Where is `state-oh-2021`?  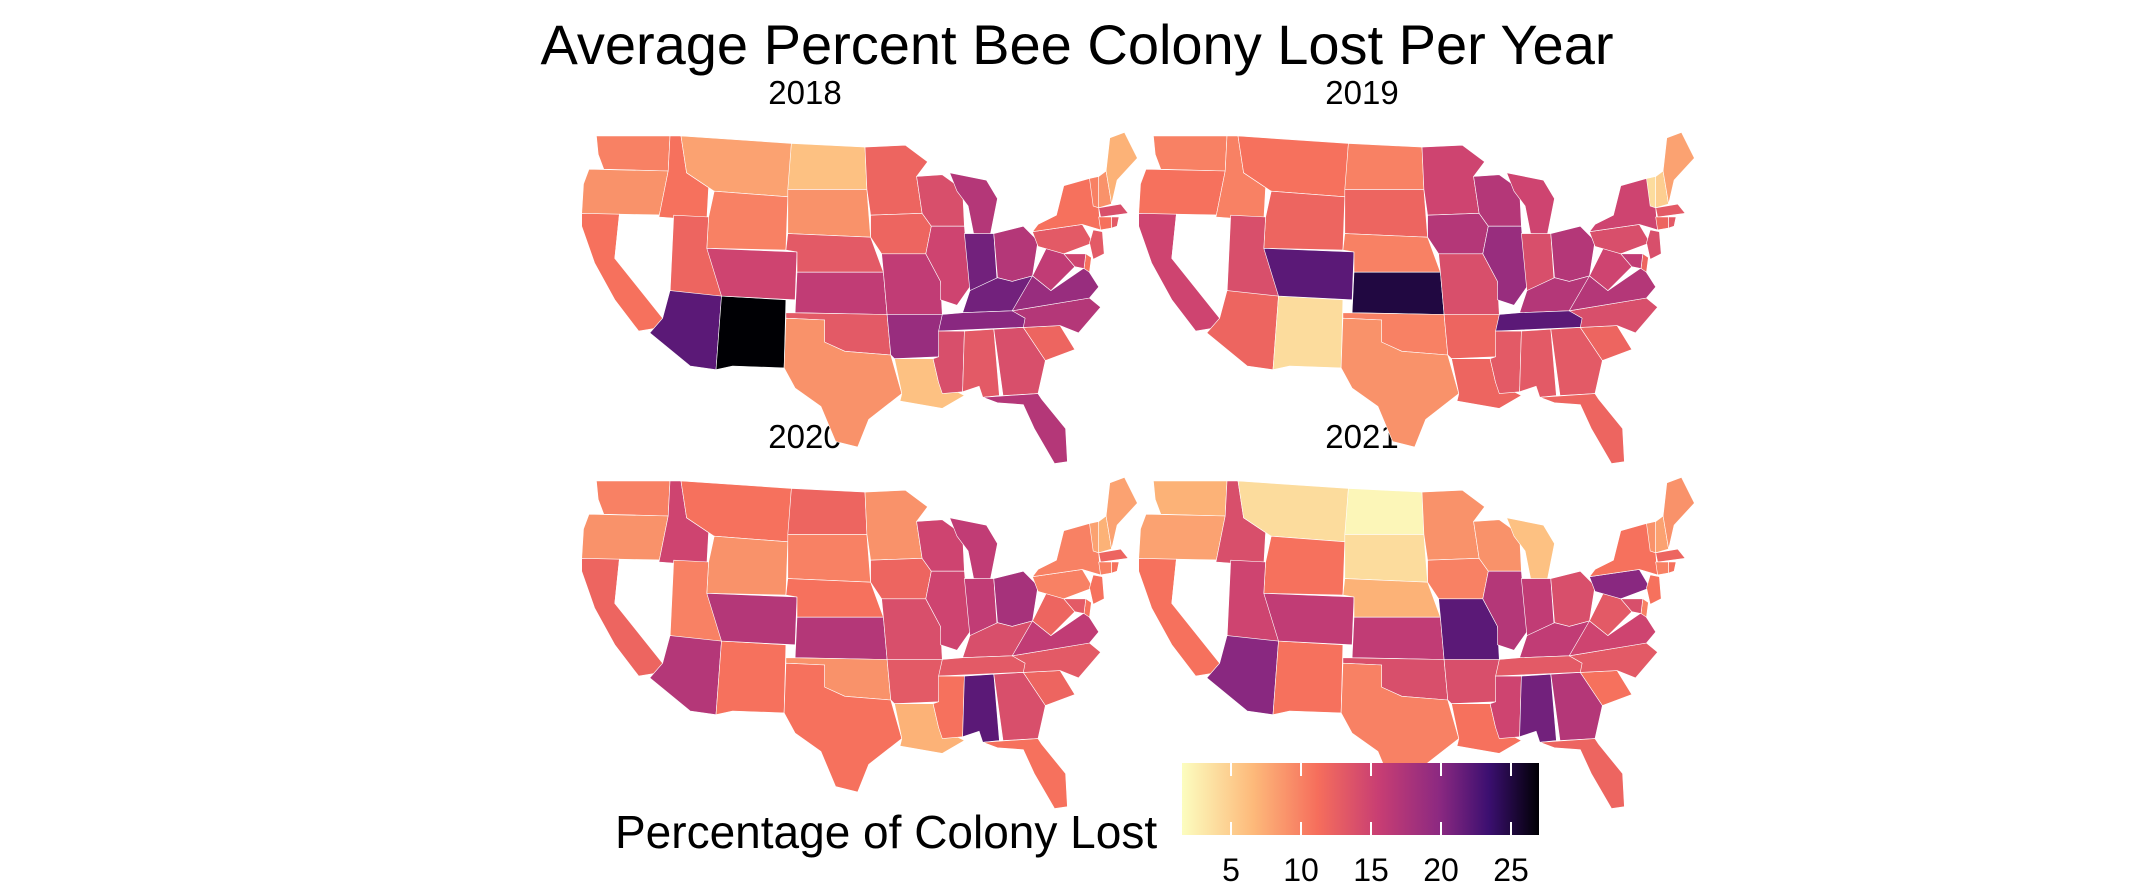 state-oh-2021 is located at coordinates (1573, 598).